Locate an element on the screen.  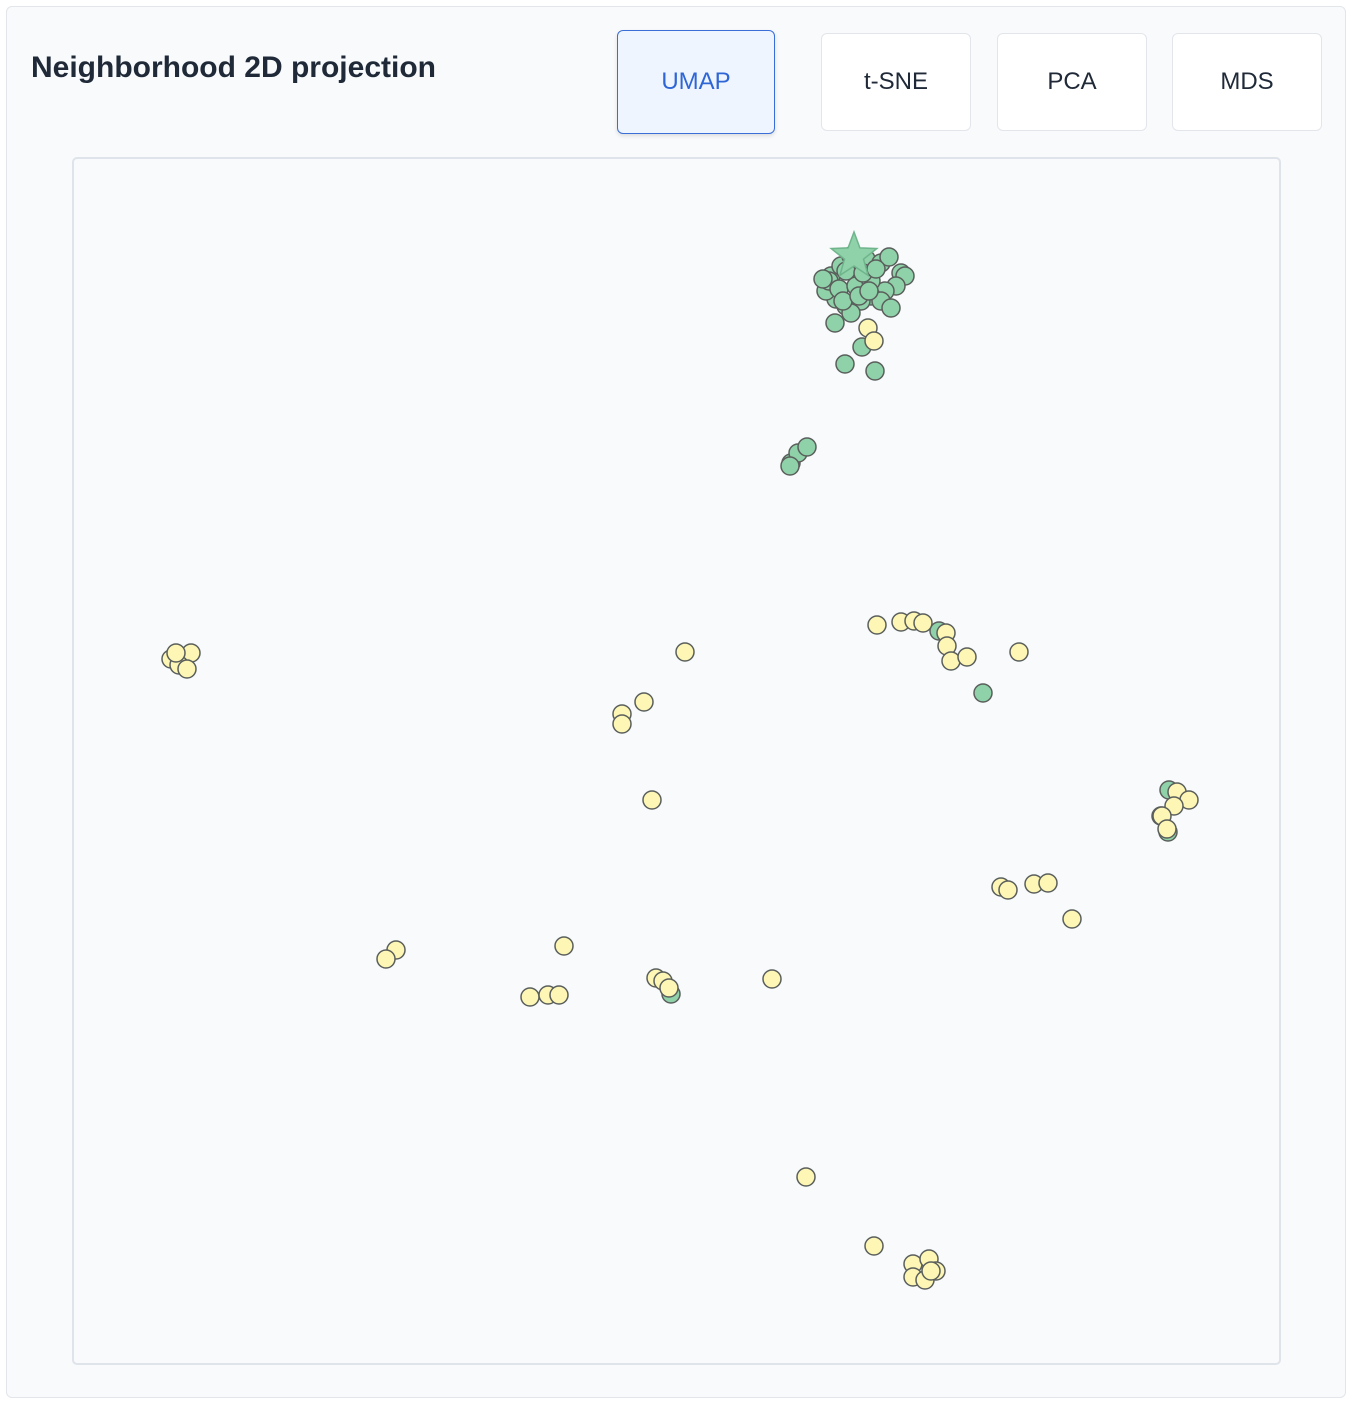
method-button: MDS is located at coordinates (1247, 82).